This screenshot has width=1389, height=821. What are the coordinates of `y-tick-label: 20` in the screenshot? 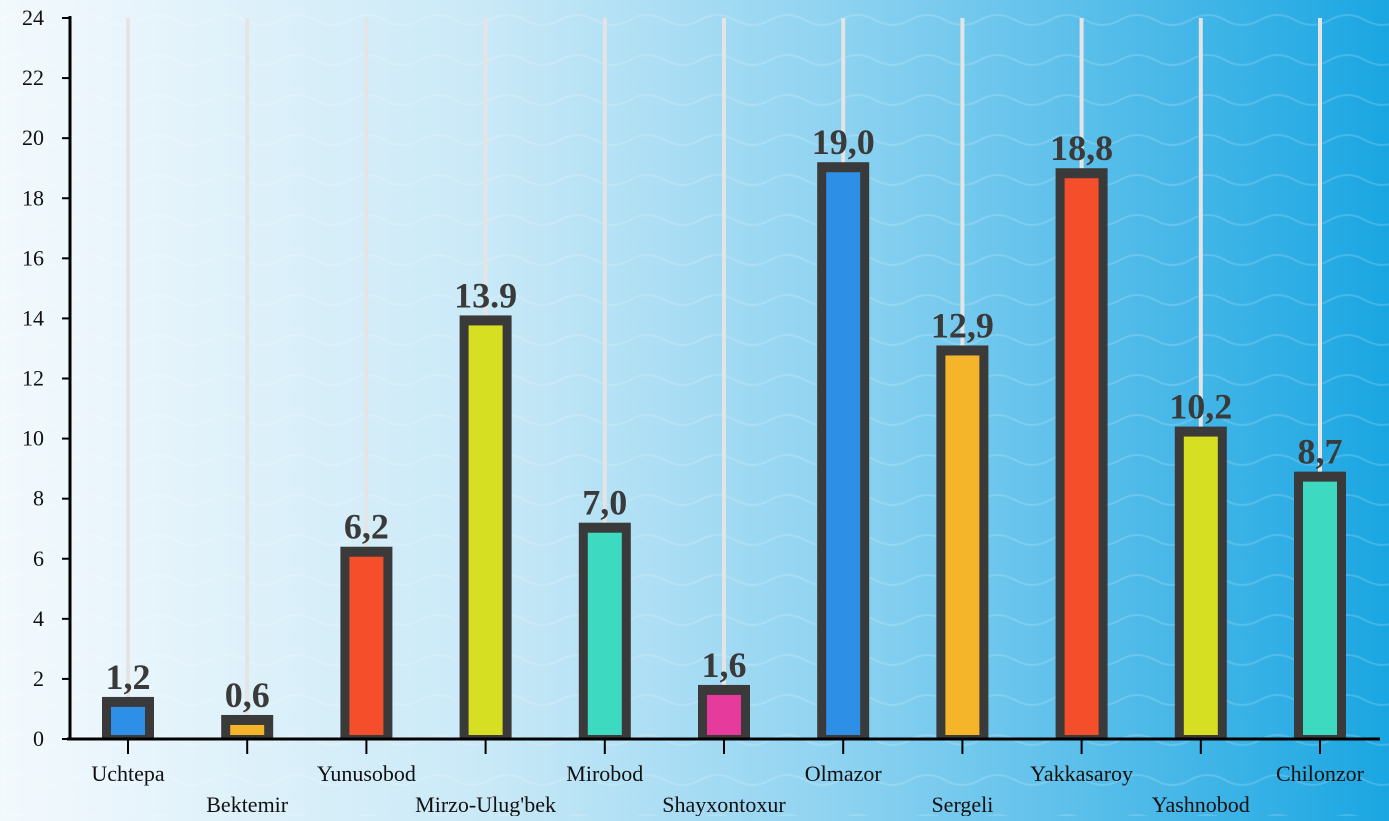 It's located at (33, 137).